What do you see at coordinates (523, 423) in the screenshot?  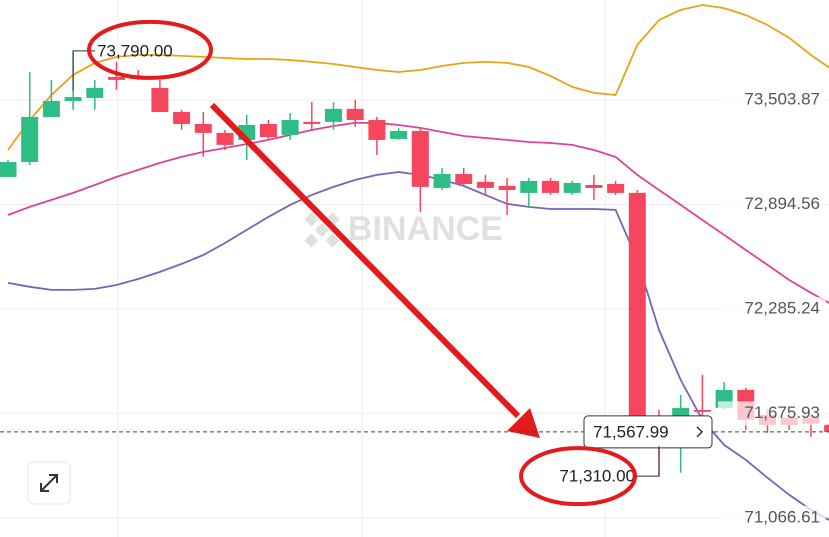 I see `arrow-head` at bounding box center [523, 423].